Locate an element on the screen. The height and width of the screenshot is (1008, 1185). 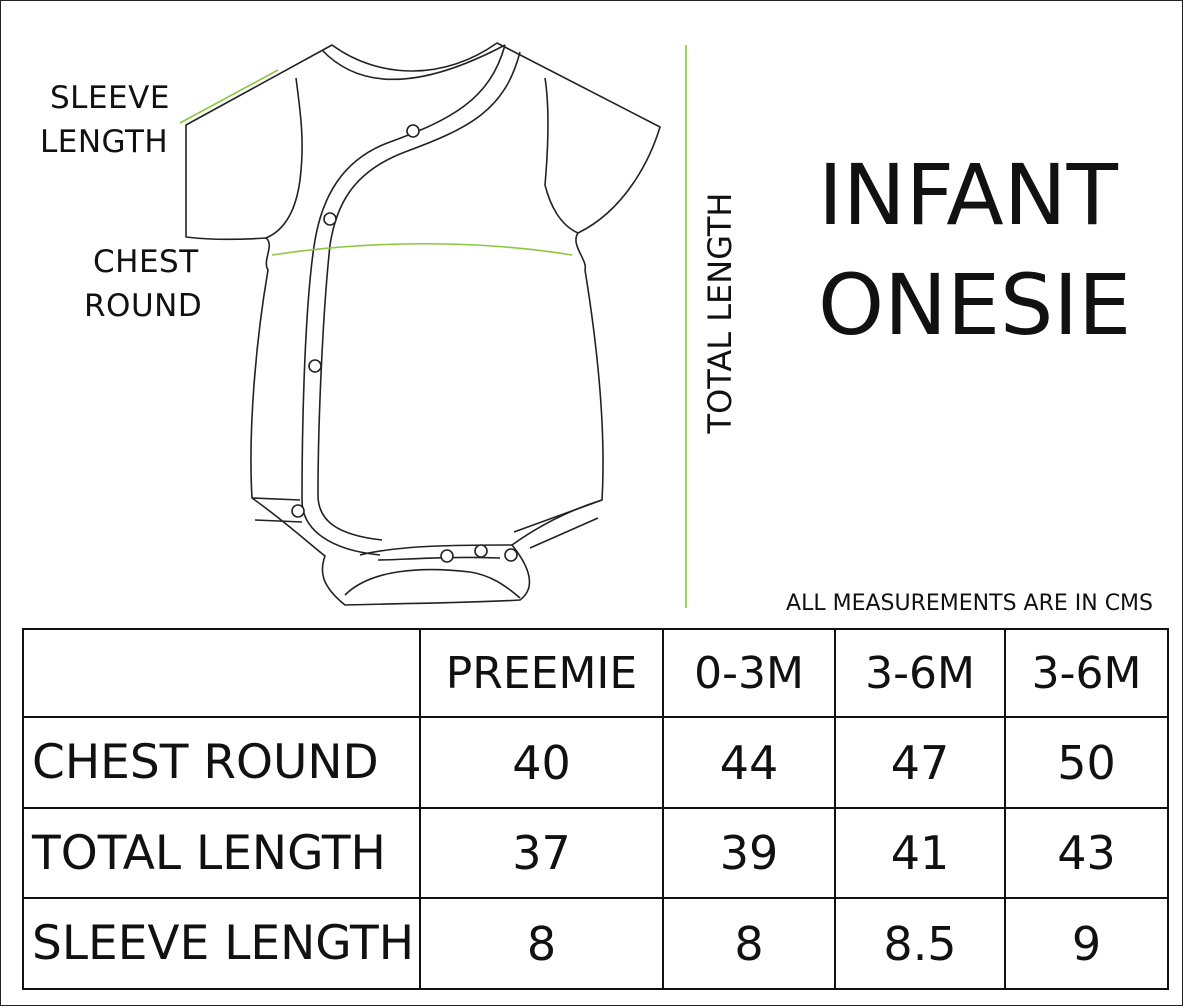
table-cell: 39 is located at coordinates (749, 853).